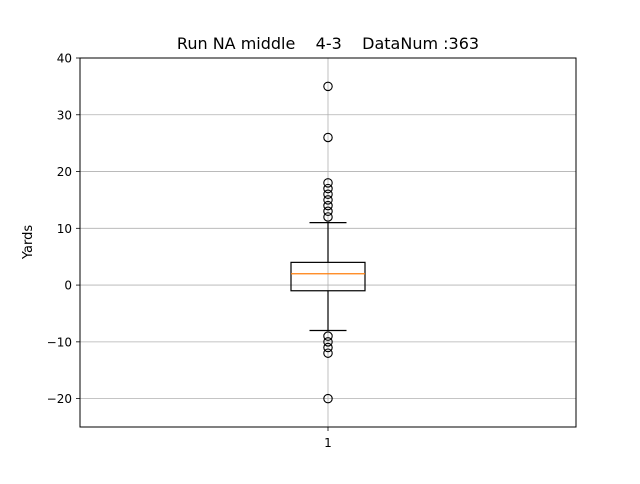  I want to click on box-plot, so click(328, 242).